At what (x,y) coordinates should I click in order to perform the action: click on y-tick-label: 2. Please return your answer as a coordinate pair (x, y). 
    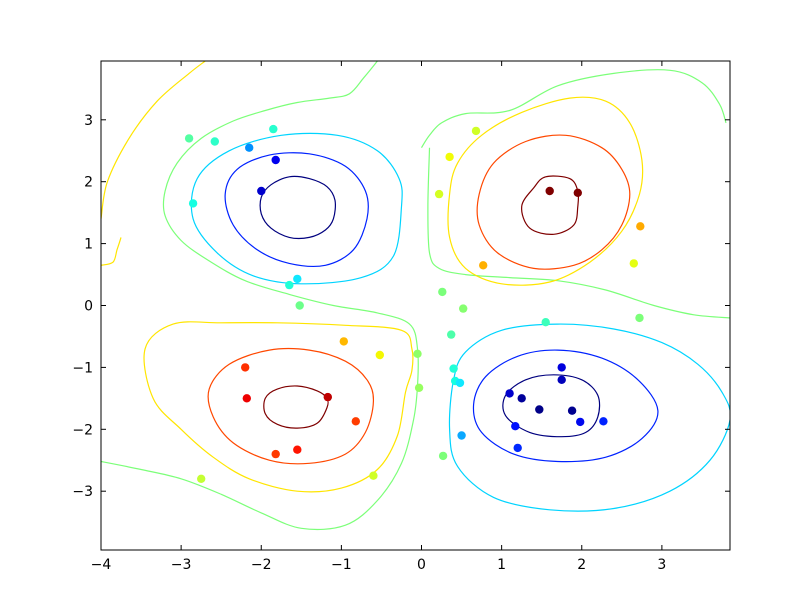
    Looking at the image, I should click on (88, 183).